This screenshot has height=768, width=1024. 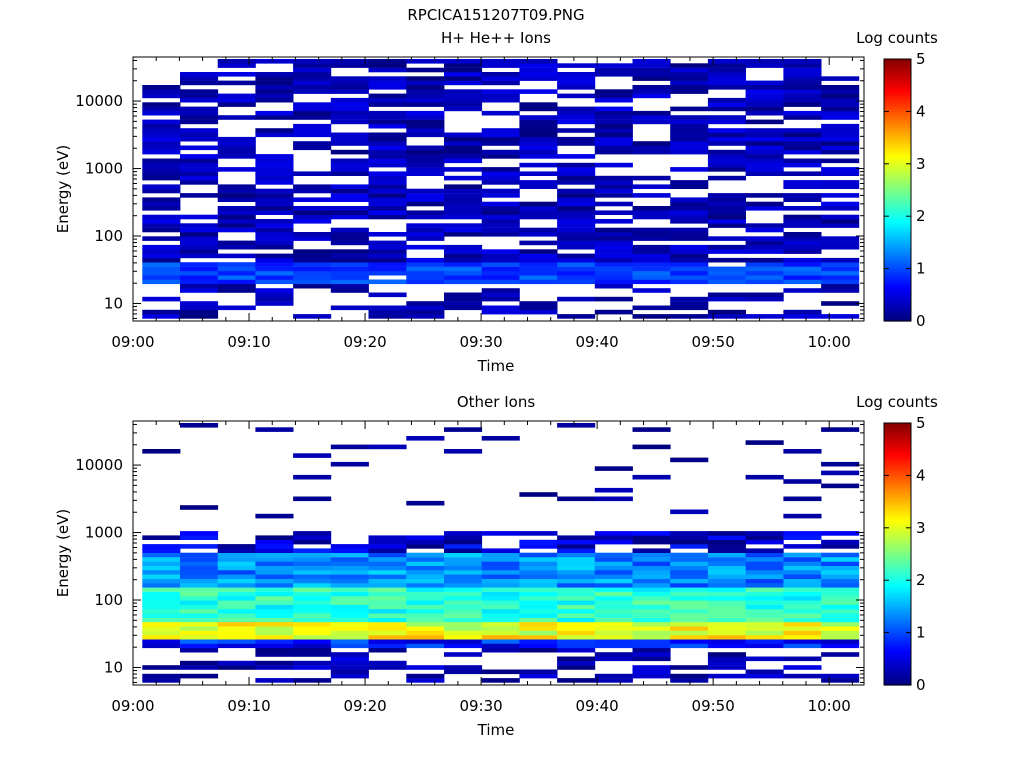 What do you see at coordinates (132, 706) in the screenshot?
I see `x-tick-label: 09:00` at bounding box center [132, 706].